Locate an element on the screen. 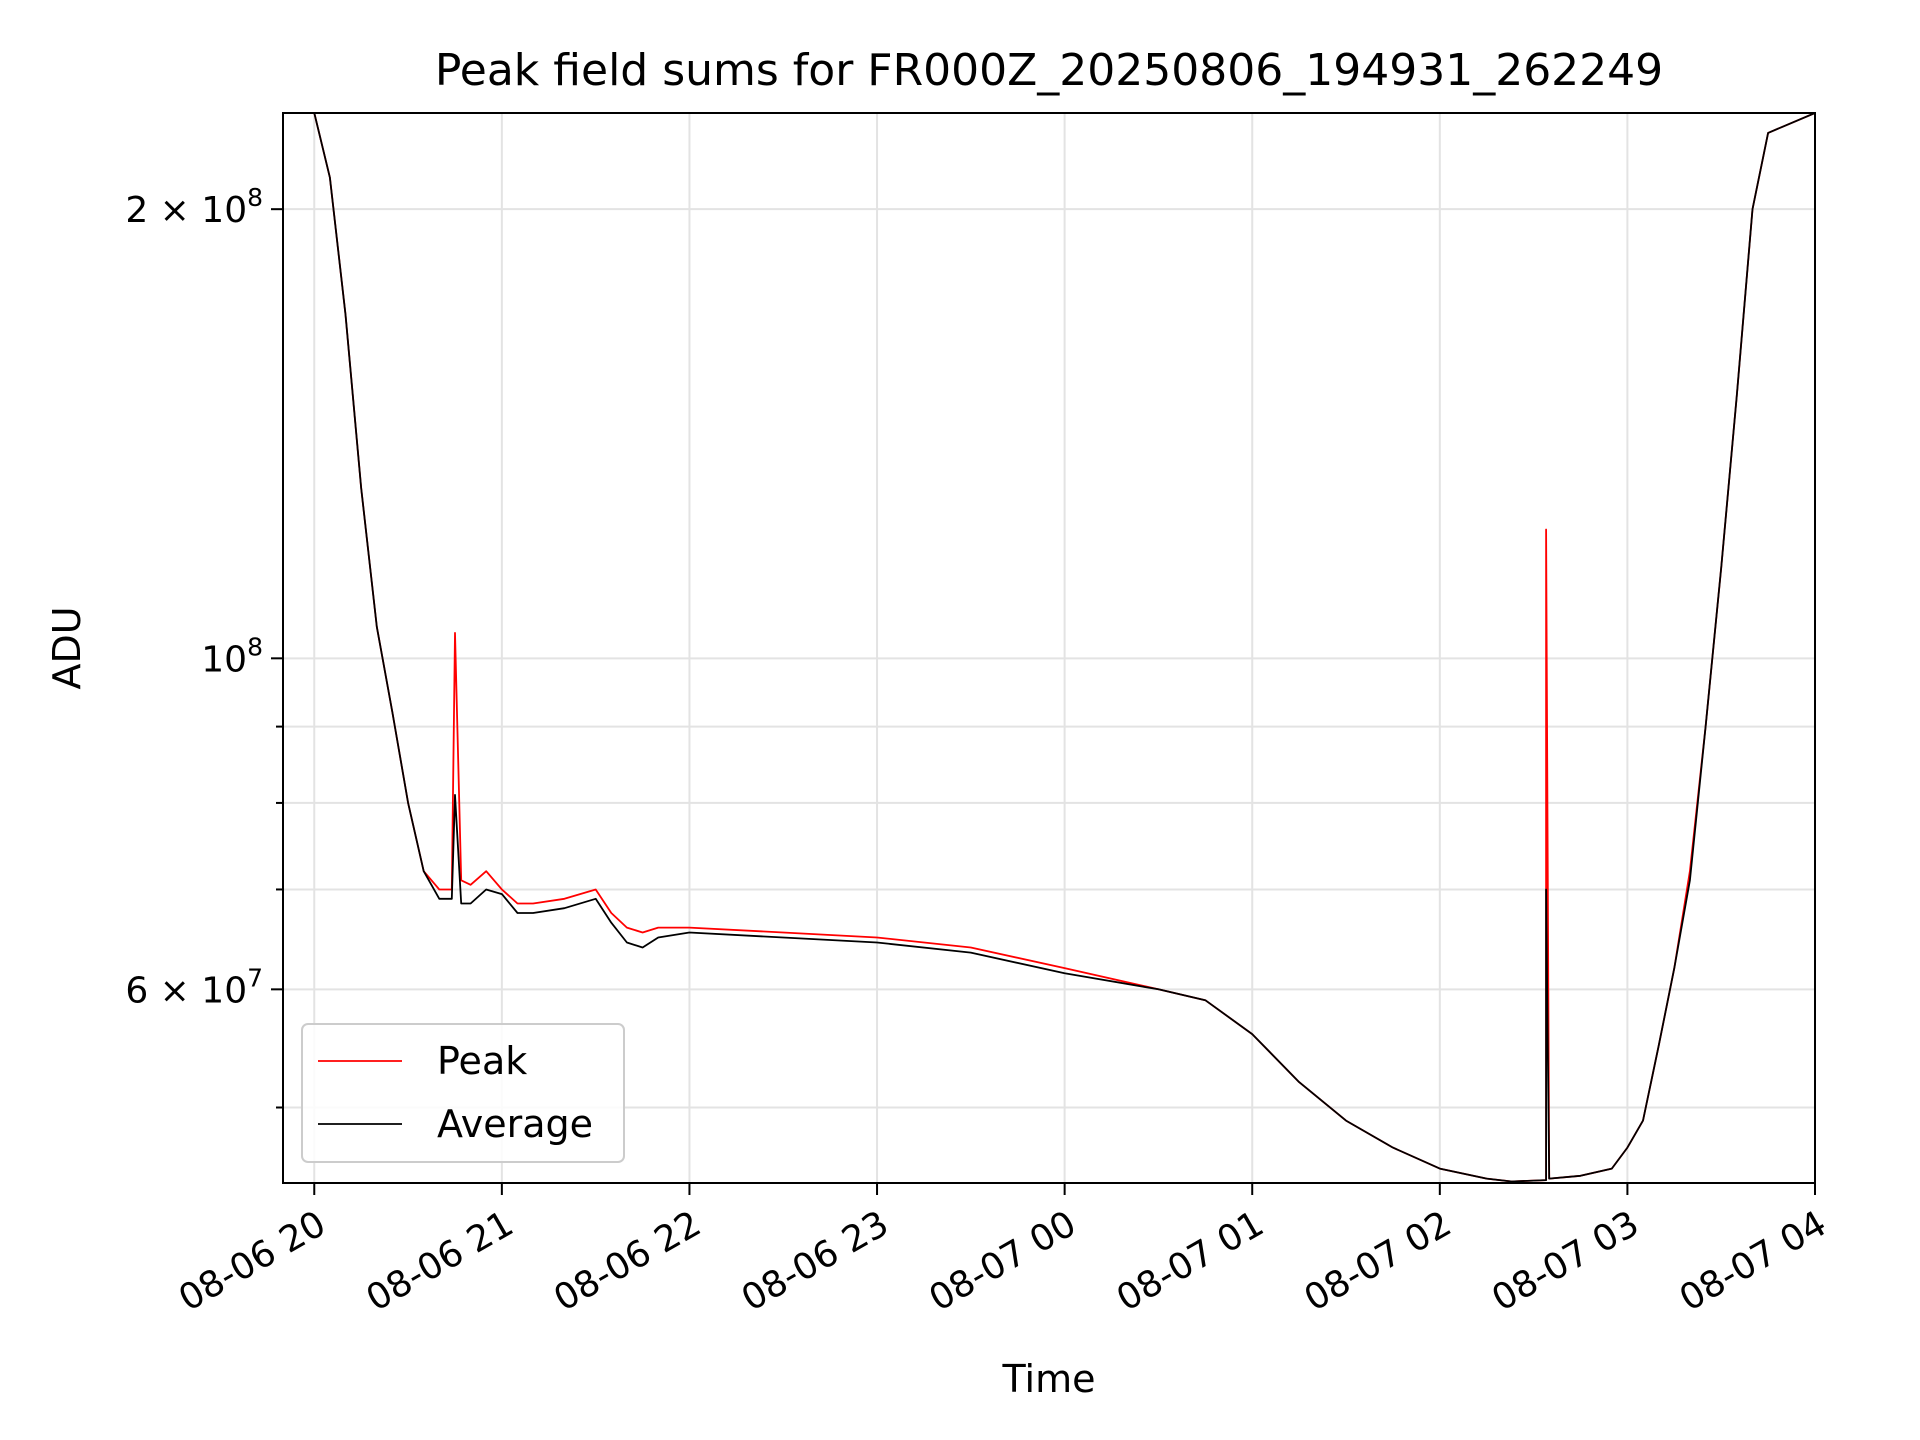  y-tick-label-exponent: 7 is located at coordinates (255, 977).